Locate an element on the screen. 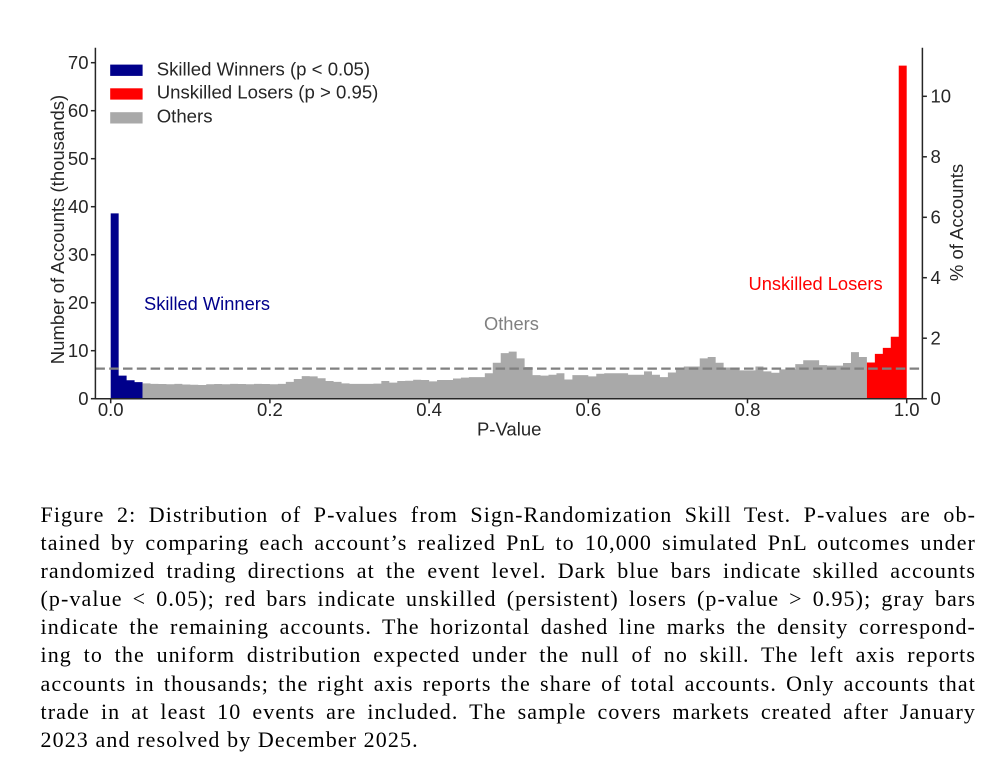  svg-text: 50 is located at coordinates (78, 158).